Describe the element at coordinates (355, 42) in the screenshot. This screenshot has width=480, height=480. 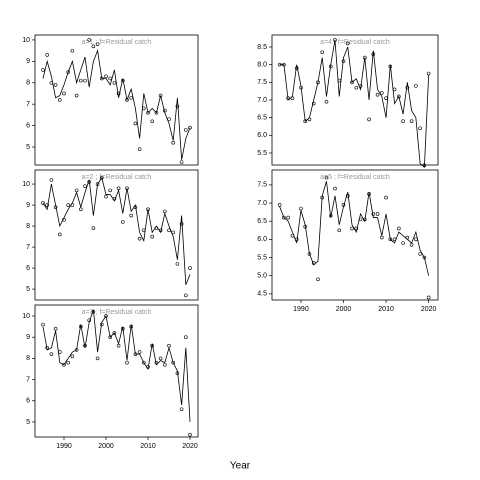
I see `panel-title: a=4 ; f=Residual catch` at that location.